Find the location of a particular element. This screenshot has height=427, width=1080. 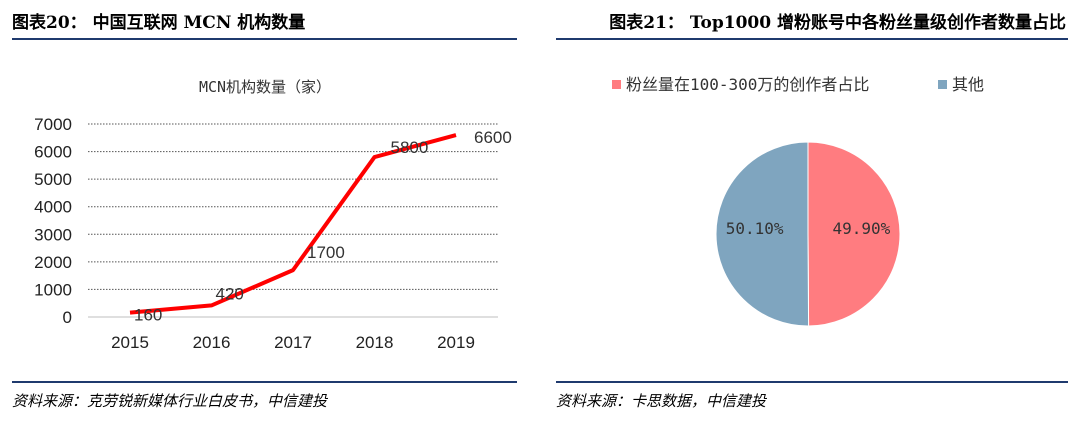

data-label: 1700 is located at coordinates (326, 252).